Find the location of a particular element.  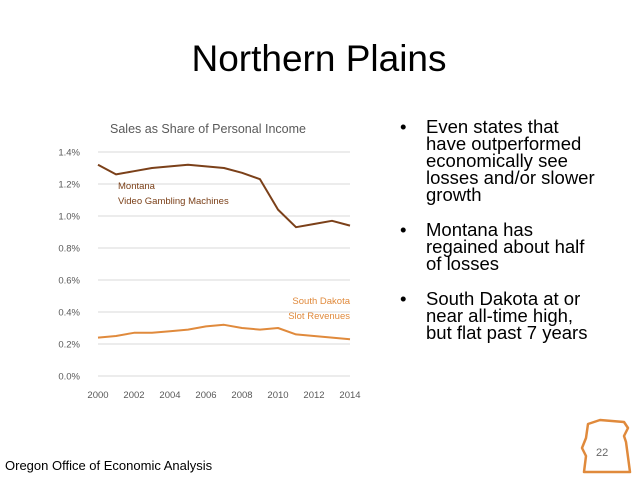

series-label: South Dakota is located at coordinates (321, 301).